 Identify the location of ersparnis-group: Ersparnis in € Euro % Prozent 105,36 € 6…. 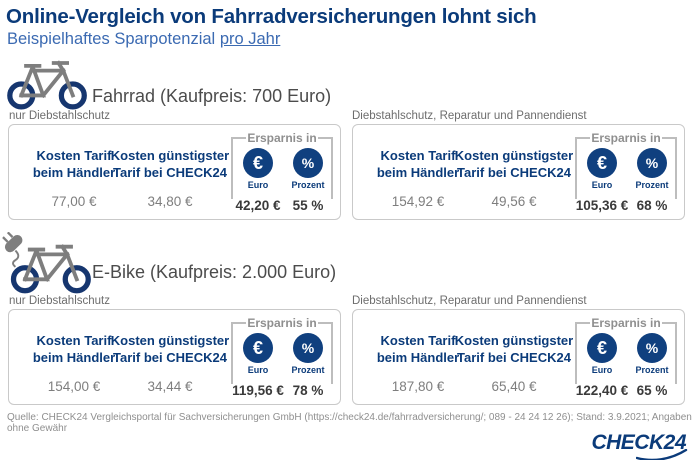
(626, 173).